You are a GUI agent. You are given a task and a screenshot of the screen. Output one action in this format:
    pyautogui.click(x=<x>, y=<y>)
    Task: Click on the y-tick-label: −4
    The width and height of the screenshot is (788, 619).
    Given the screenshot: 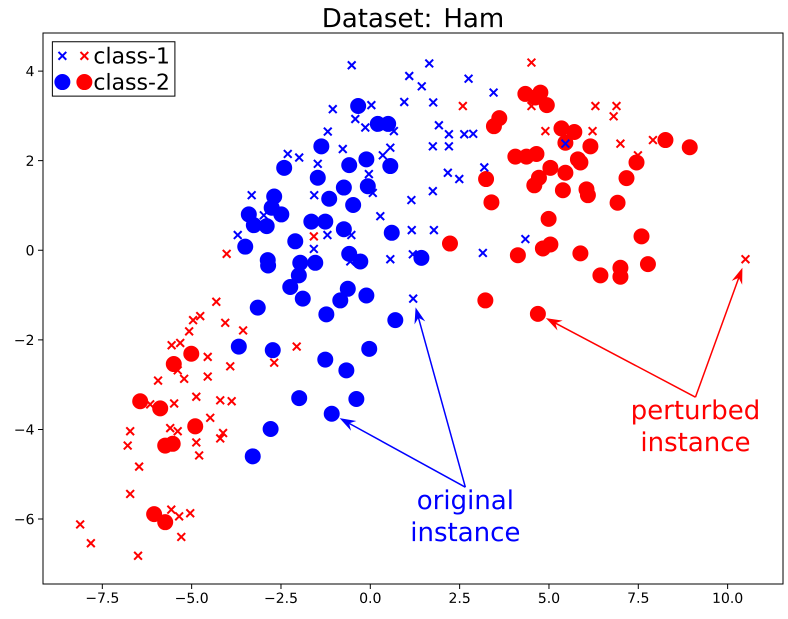 What is the action you would take?
    pyautogui.click(x=24, y=429)
    